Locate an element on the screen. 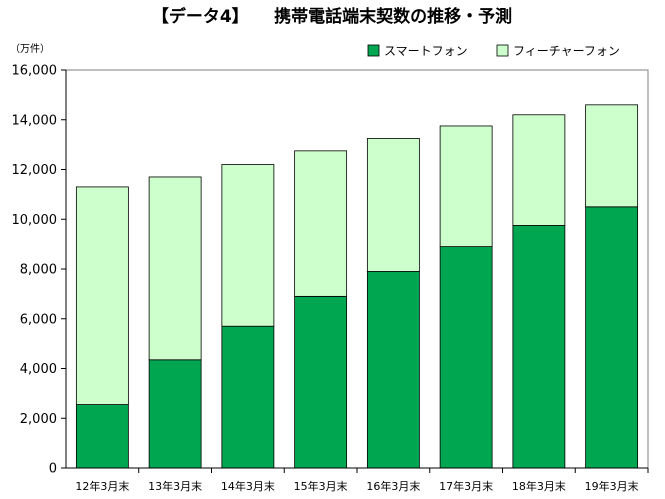 This screenshot has width=665, height=499. x-tick-label: 14年3月末 is located at coordinates (248, 486).